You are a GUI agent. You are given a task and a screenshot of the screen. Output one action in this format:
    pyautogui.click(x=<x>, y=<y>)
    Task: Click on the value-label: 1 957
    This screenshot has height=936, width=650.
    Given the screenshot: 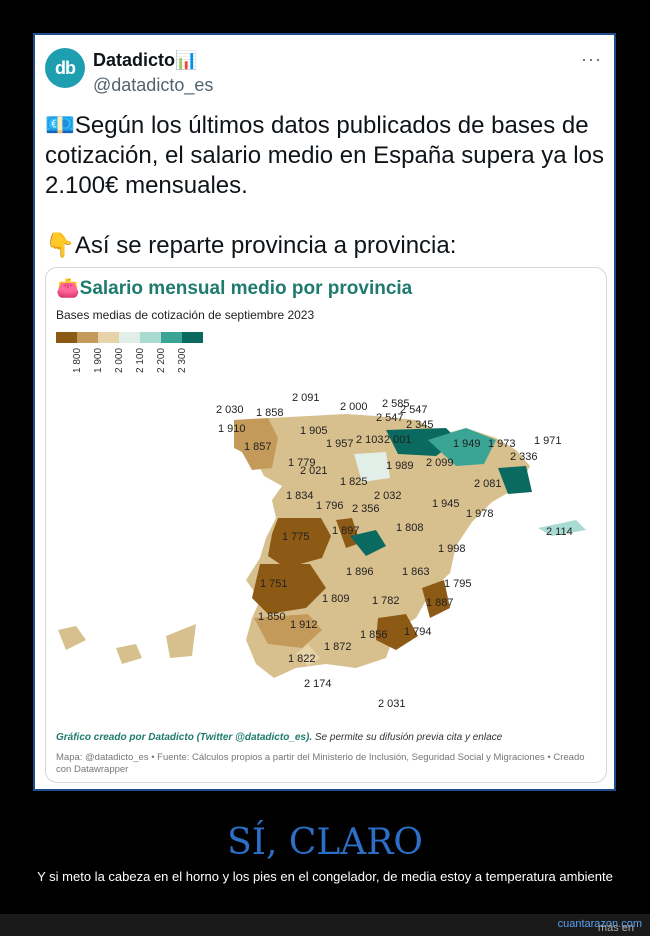 What is the action you would take?
    pyautogui.click(x=340, y=444)
    